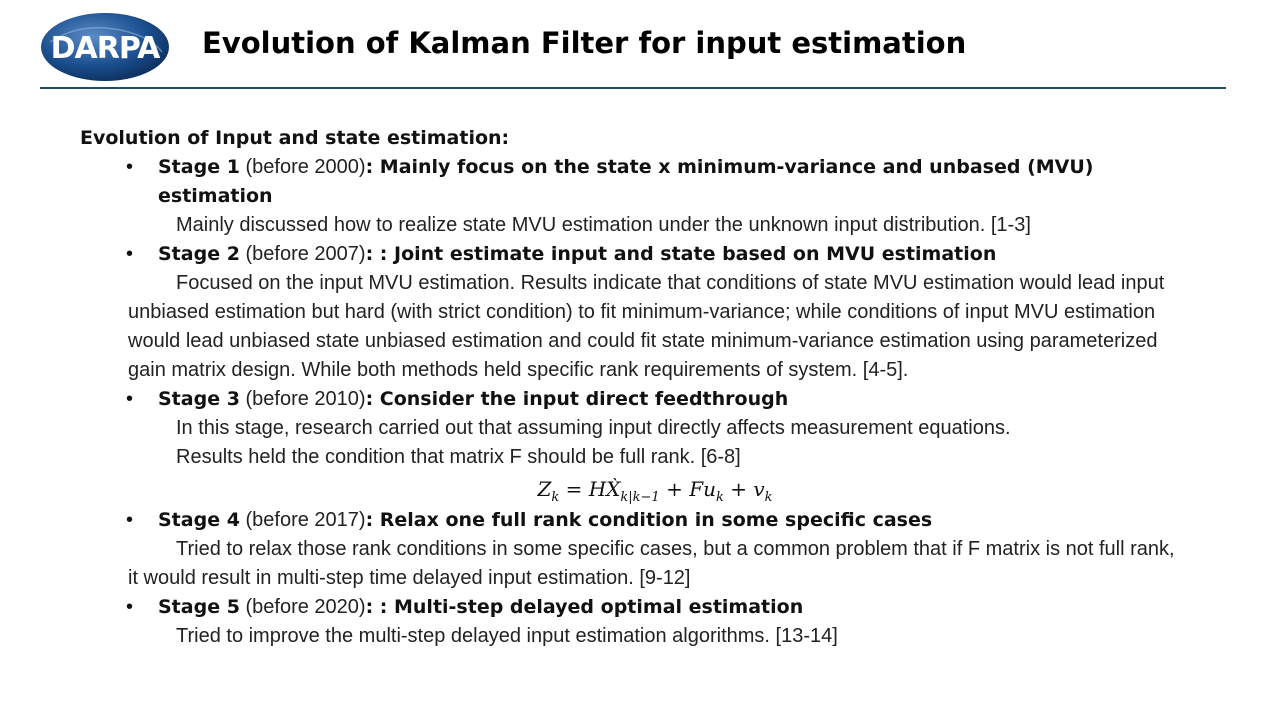 This screenshot has height=720, width=1280. Describe the element at coordinates (604, 489) in the screenshot. I see `eq-h-term: HX̀` at that location.